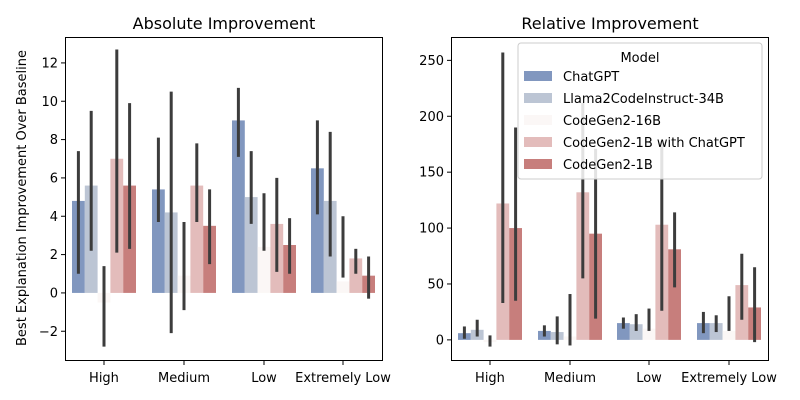  Describe the element at coordinates (609, 23) in the screenshot. I see `chart-title: Relative Improvement` at that location.